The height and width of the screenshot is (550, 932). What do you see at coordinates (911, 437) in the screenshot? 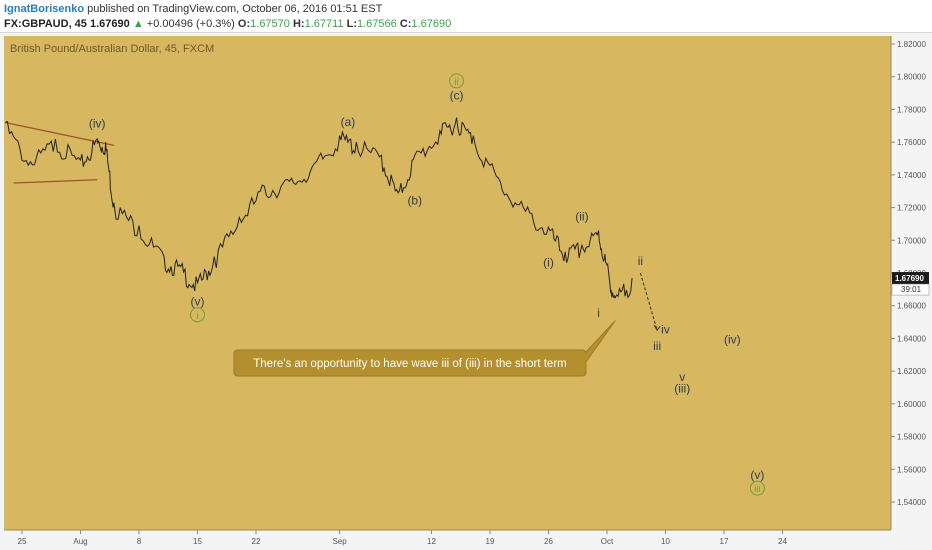
I see `y-tick-label: 1.58000` at bounding box center [911, 437].